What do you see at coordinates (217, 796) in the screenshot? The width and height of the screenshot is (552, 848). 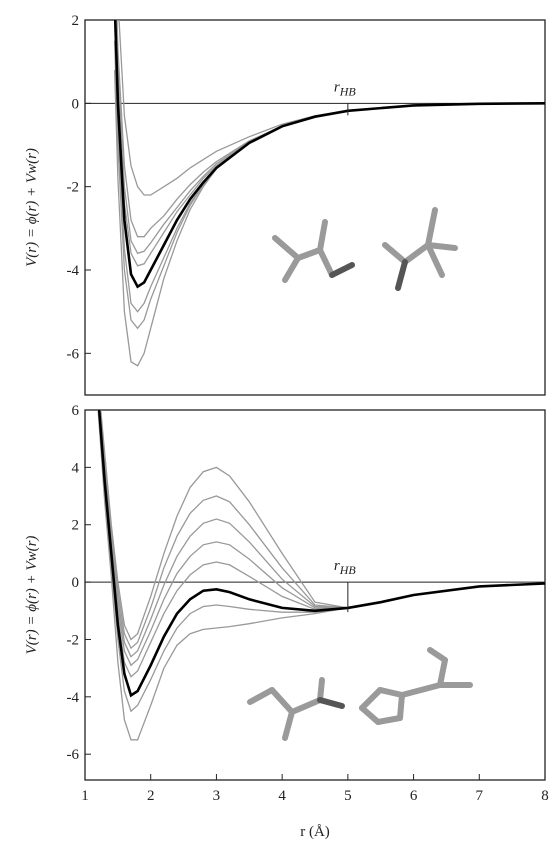 I see `x-tick-label: 3` at bounding box center [217, 796].